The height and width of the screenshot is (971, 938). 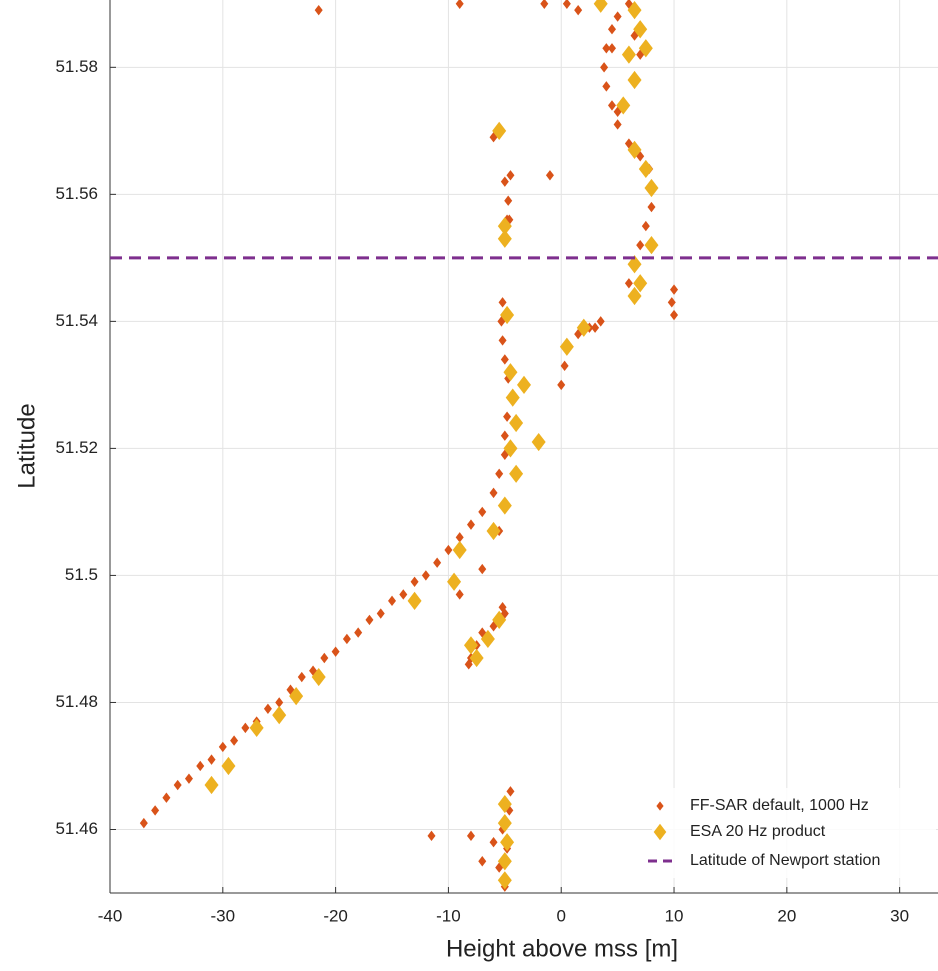 I want to click on legend-label: FF-SAR default, 1000 Hz, so click(x=779, y=805).